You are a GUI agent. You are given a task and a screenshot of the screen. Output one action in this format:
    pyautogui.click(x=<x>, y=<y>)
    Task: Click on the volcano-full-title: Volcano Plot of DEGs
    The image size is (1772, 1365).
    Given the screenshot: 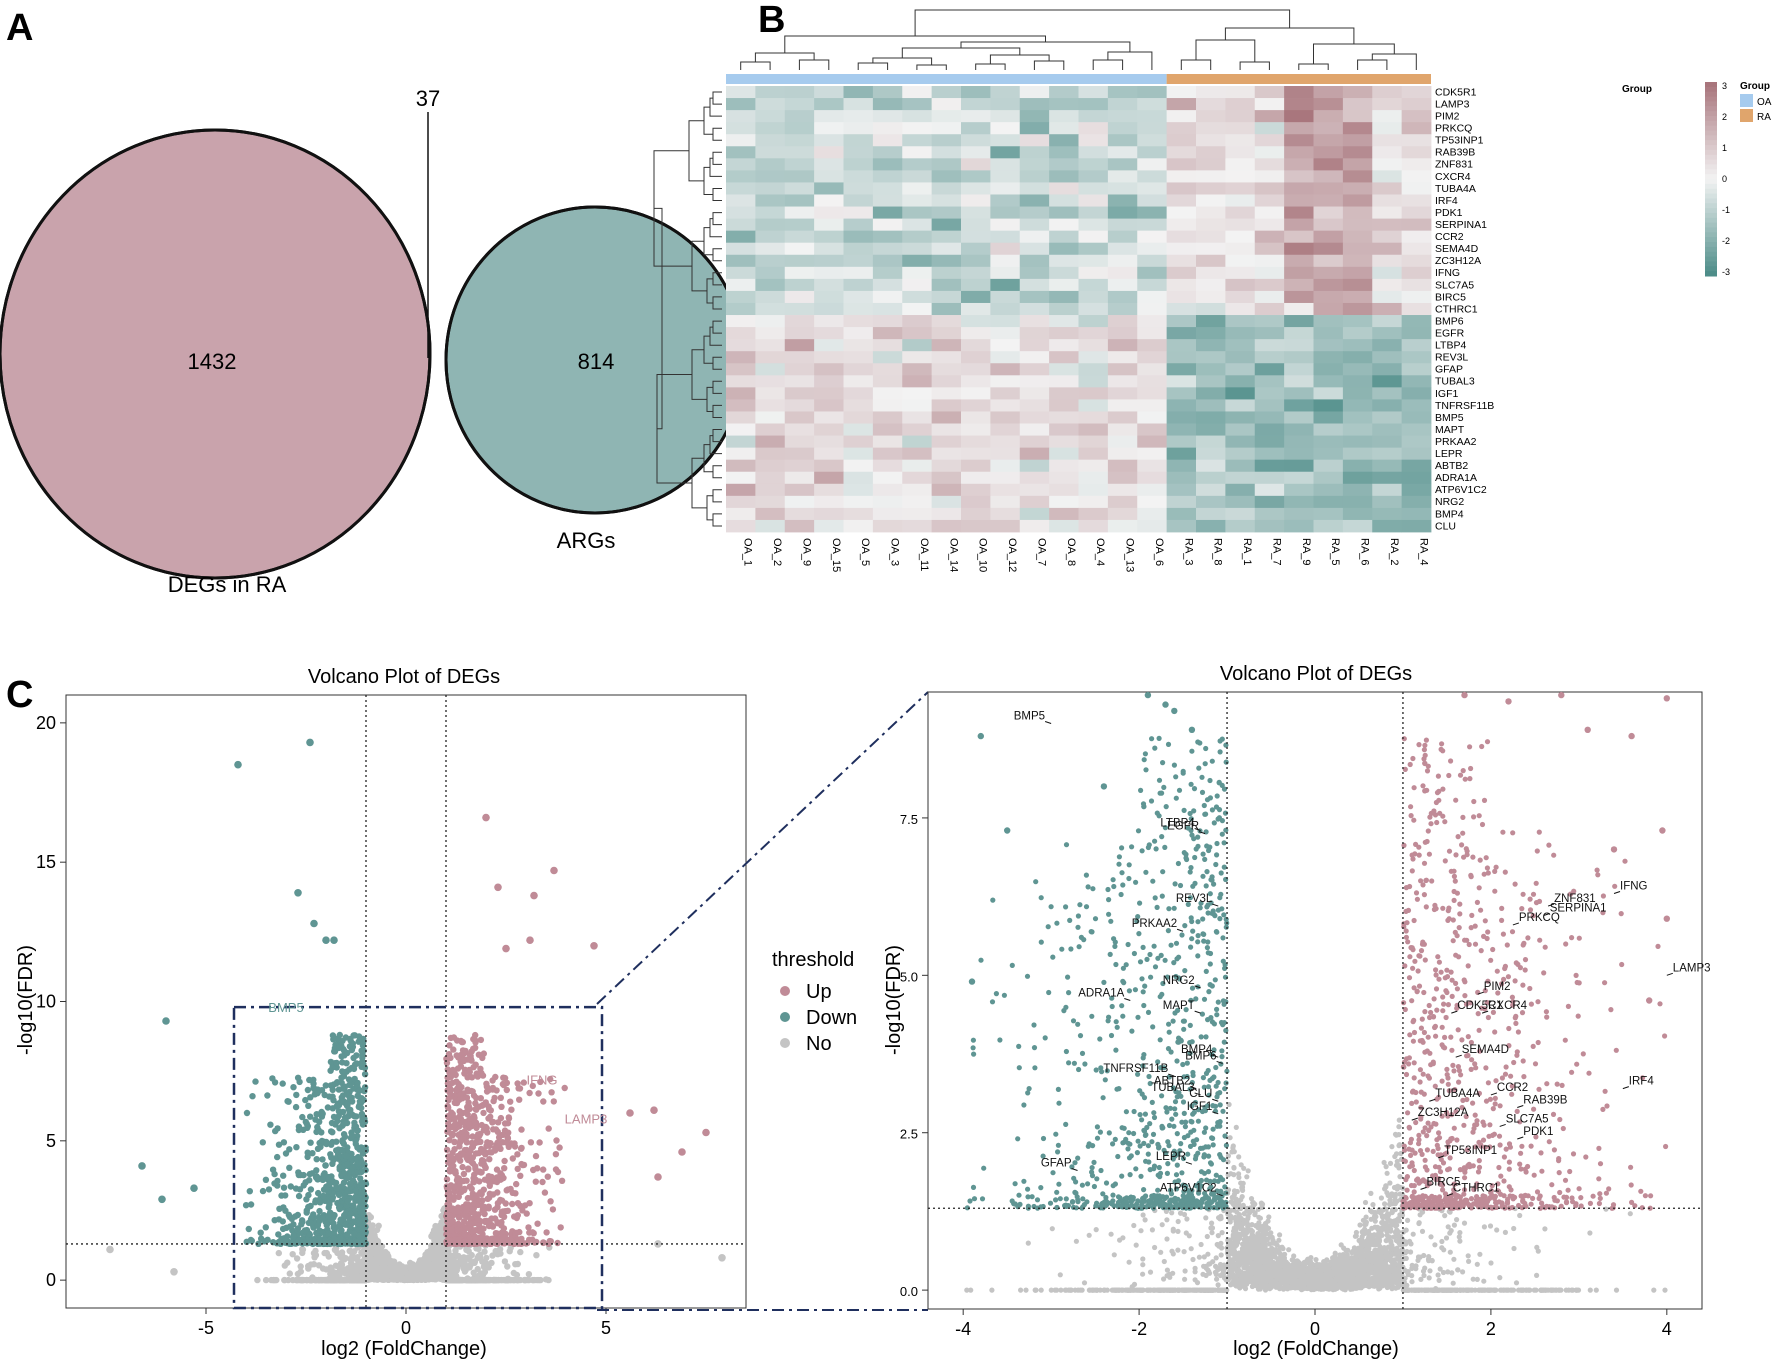 What is the action you would take?
    pyautogui.click(x=404, y=677)
    